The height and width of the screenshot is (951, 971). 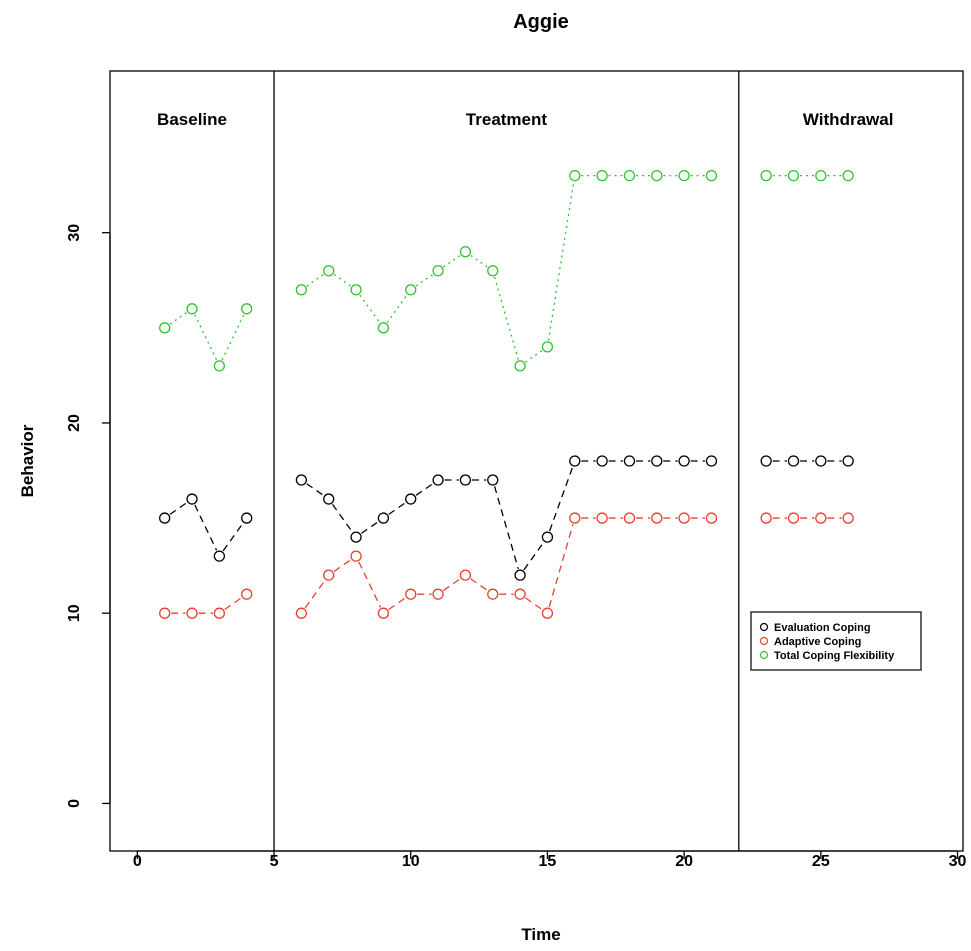 What do you see at coordinates (137, 861) in the screenshot?
I see `x-tick-label: 0` at bounding box center [137, 861].